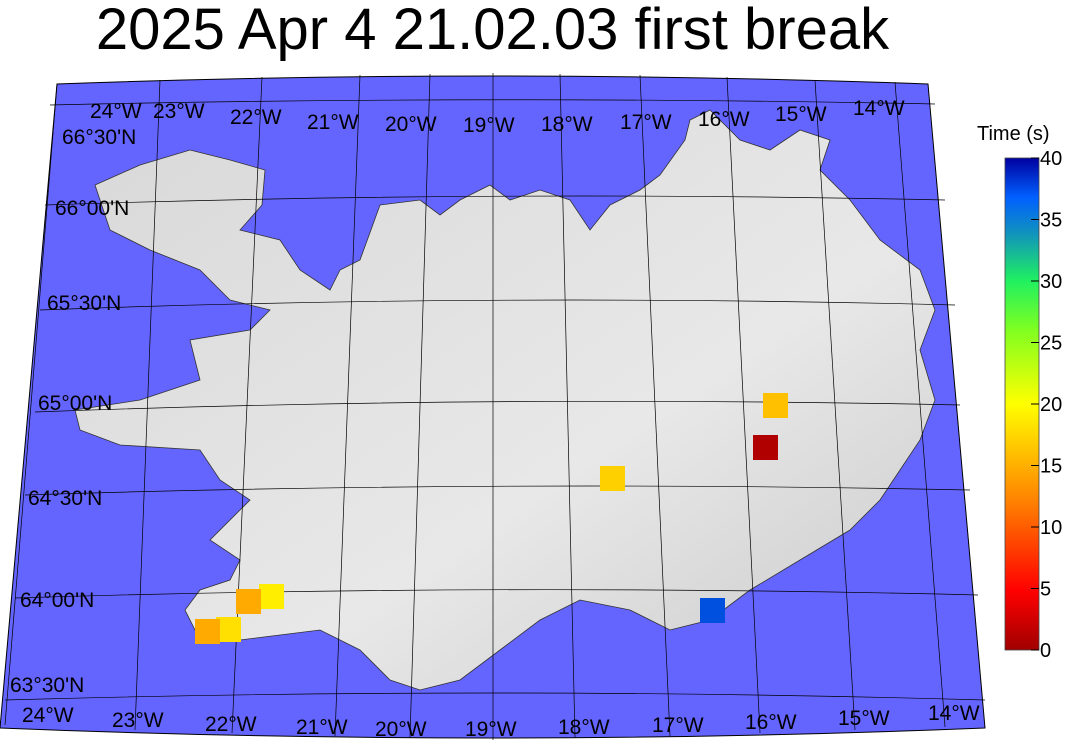 The width and height of the screenshot is (1065, 749). What do you see at coordinates (1051, 159) in the screenshot?
I see `colorbar-tick-label: 40` at bounding box center [1051, 159].